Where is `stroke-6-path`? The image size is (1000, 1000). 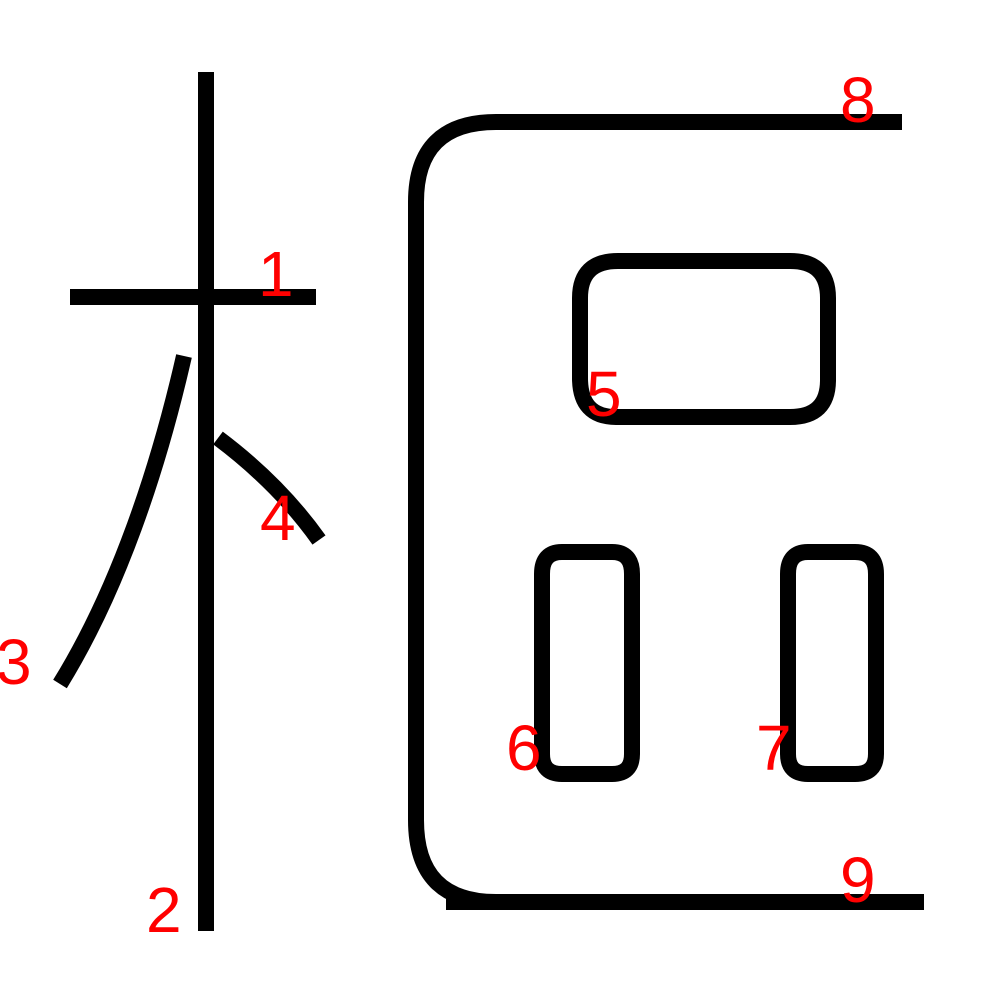 stroke-6-path is located at coordinates (587, 663).